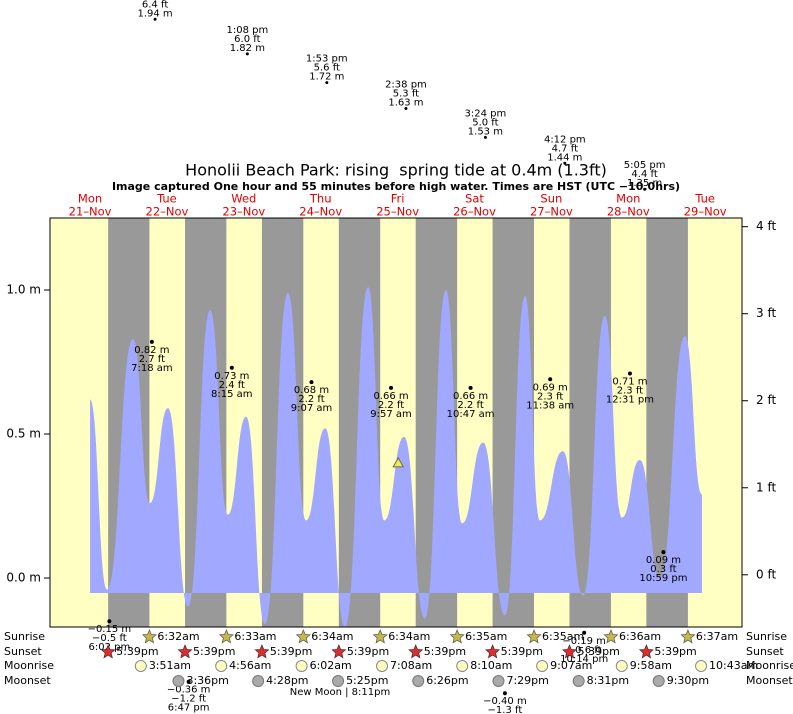  I want to click on day-date: 28–Nov, so click(628, 212).